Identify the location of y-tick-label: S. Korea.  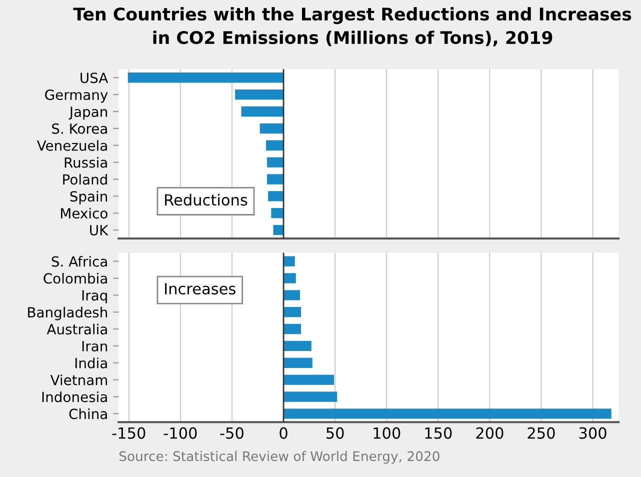
(79, 128).